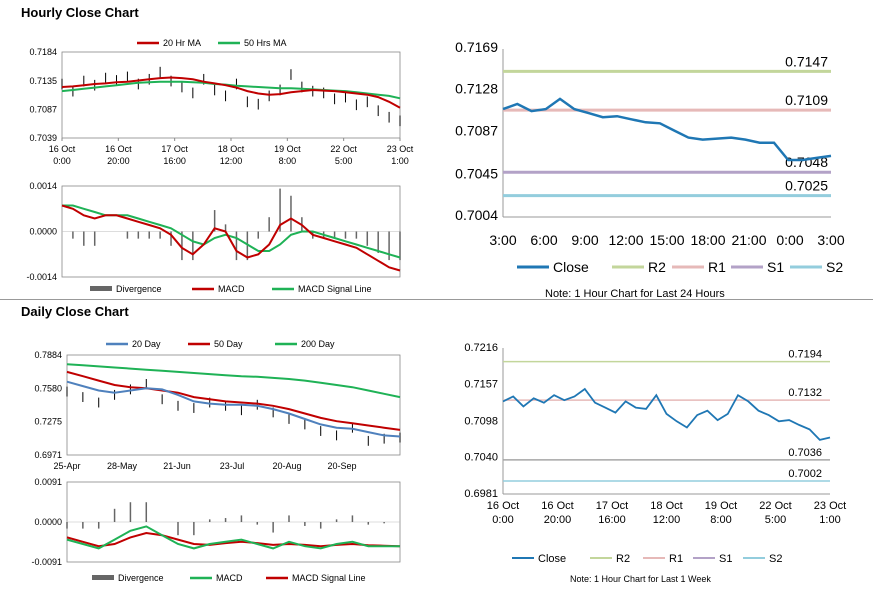 This screenshot has width=873, height=601. I want to click on daily-macd-y-tick-label: 0.0000, so click(48, 522).